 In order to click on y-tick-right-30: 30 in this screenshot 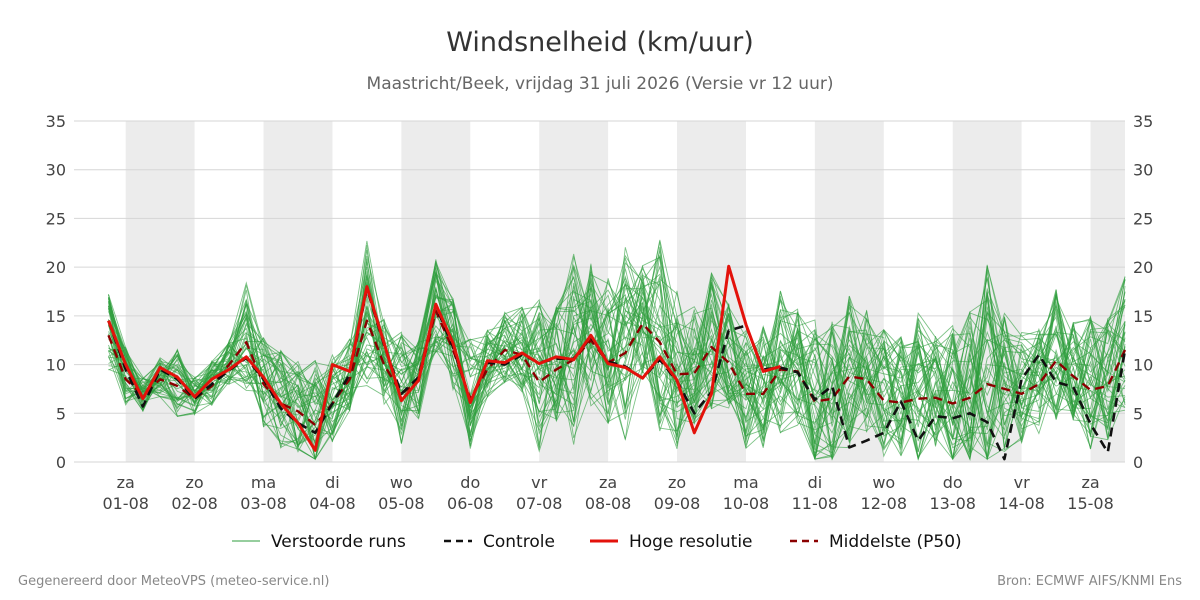, I will do `click(1143, 170)`.